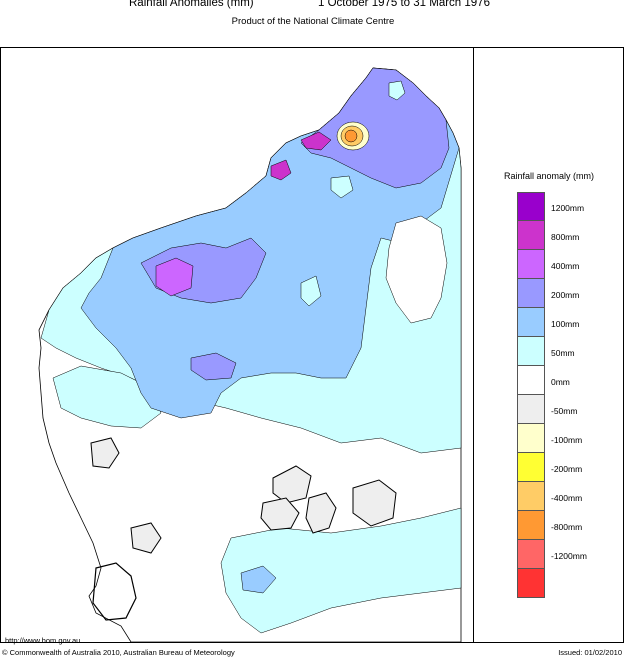  What do you see at coordinates (565, 323) in the screenshot?
I see `legend-label: 100mm` at bounding box center [565, 323].